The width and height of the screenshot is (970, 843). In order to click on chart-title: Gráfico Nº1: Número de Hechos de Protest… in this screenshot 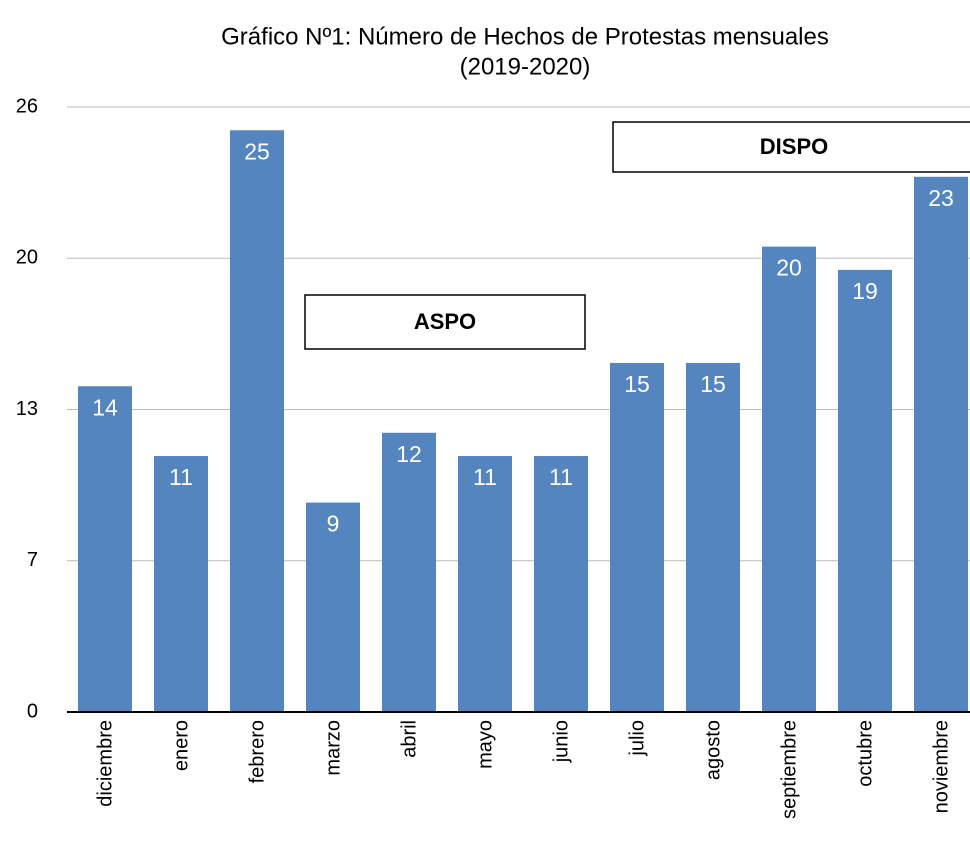, I will do `click(525, 36)`.